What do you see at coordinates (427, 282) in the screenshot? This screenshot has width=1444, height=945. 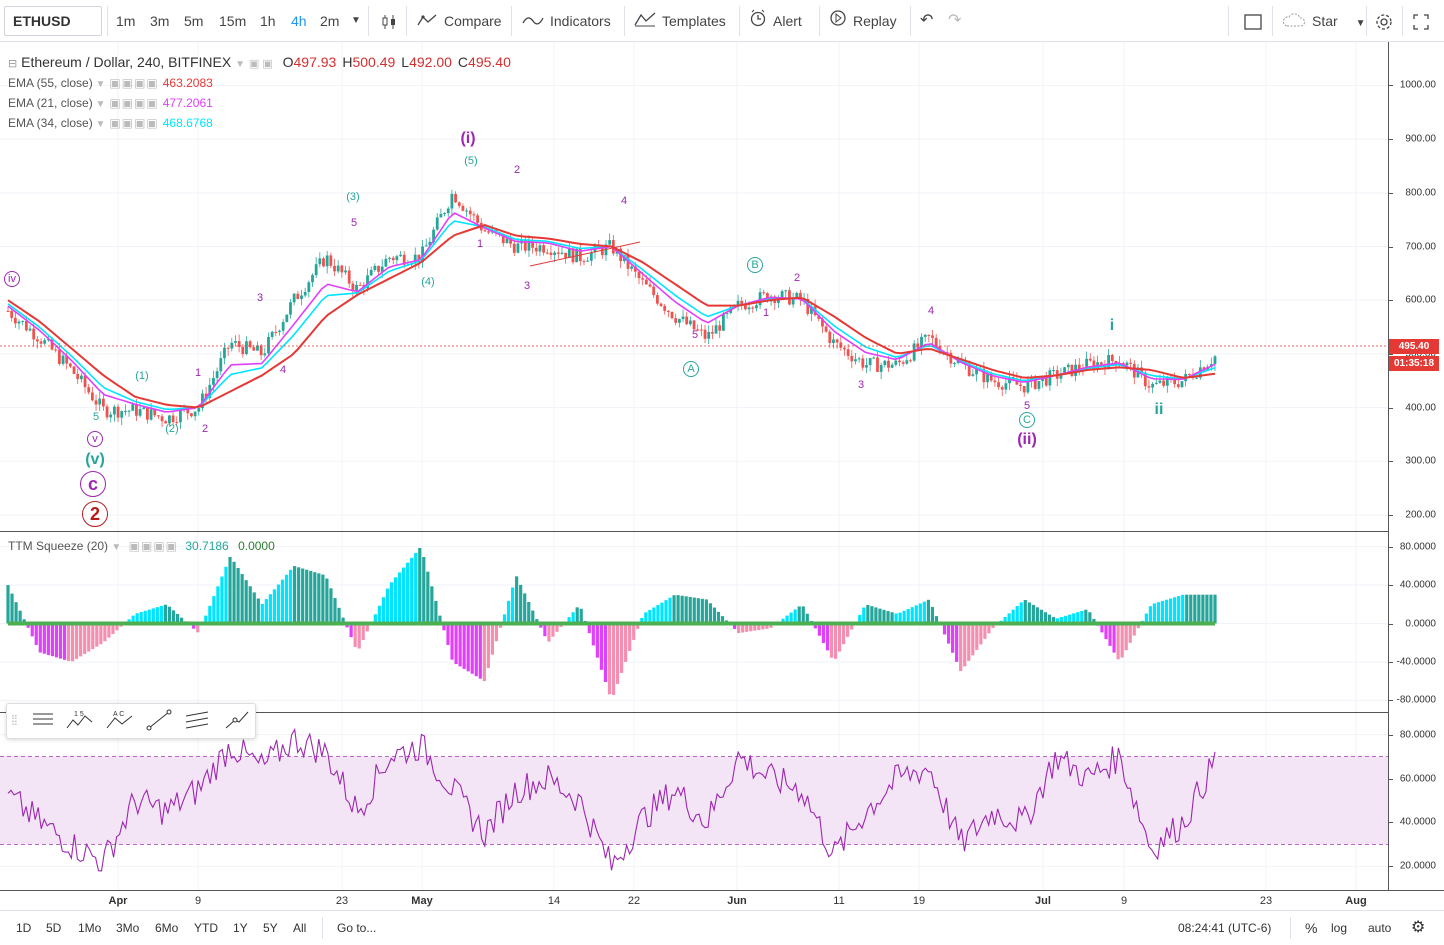 I see `wave-label: (4)` at bounding box center [427, 282].